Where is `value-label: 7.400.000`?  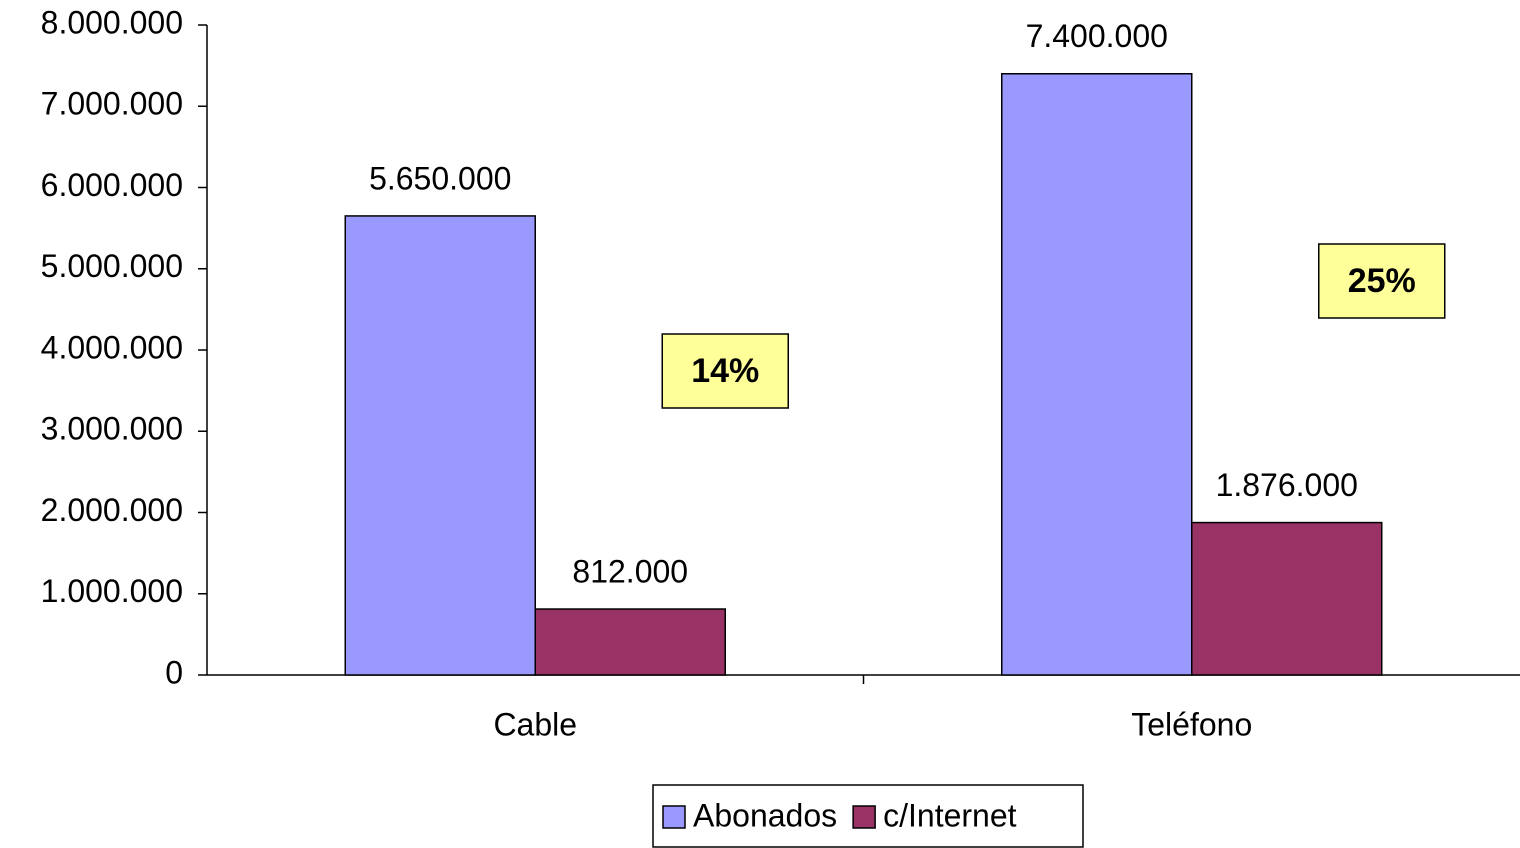 value-label: 7.400.000 is located at coordinates (1097, 36).